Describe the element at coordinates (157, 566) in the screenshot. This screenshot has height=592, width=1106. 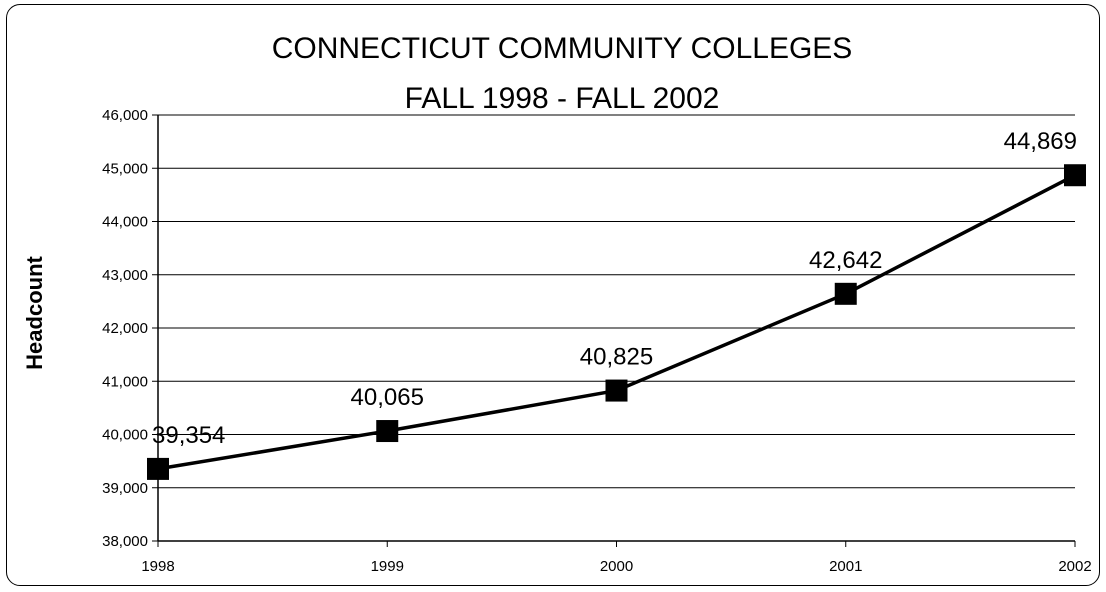
I see `x-tick-label: 1998` at that location.